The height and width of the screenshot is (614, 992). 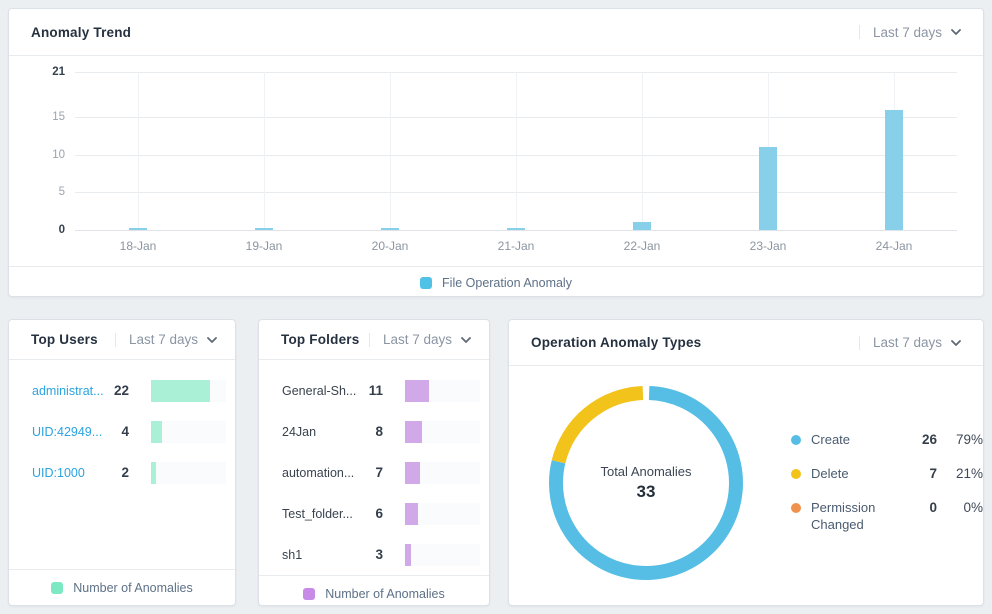 What do you see at coordinates (264, 229) in the screenshot?
I see `trend-bar-19-Jan` at bounding box center [264, 229].